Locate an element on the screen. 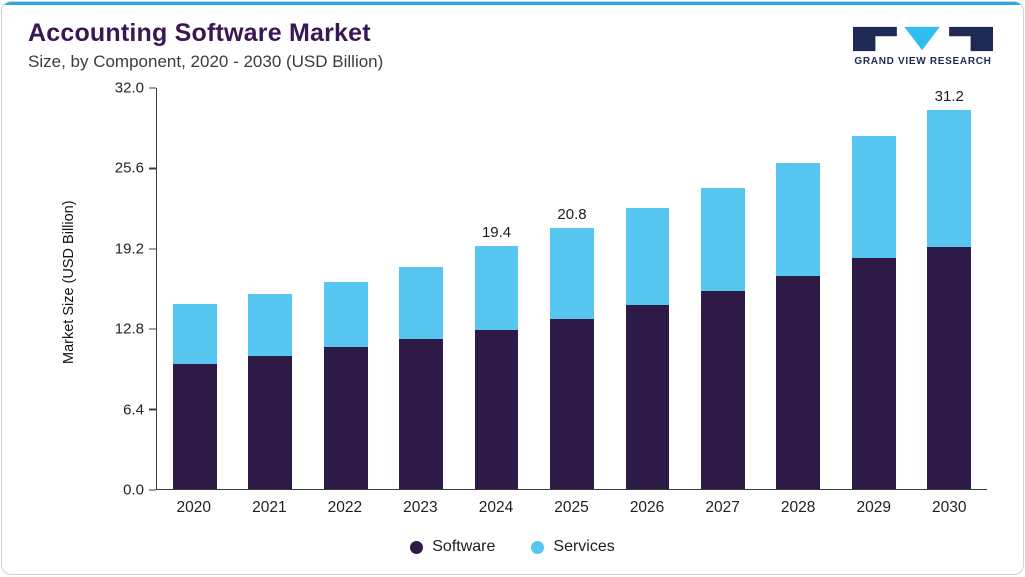  bar-services-2020 is located at coordinates (194, 333).